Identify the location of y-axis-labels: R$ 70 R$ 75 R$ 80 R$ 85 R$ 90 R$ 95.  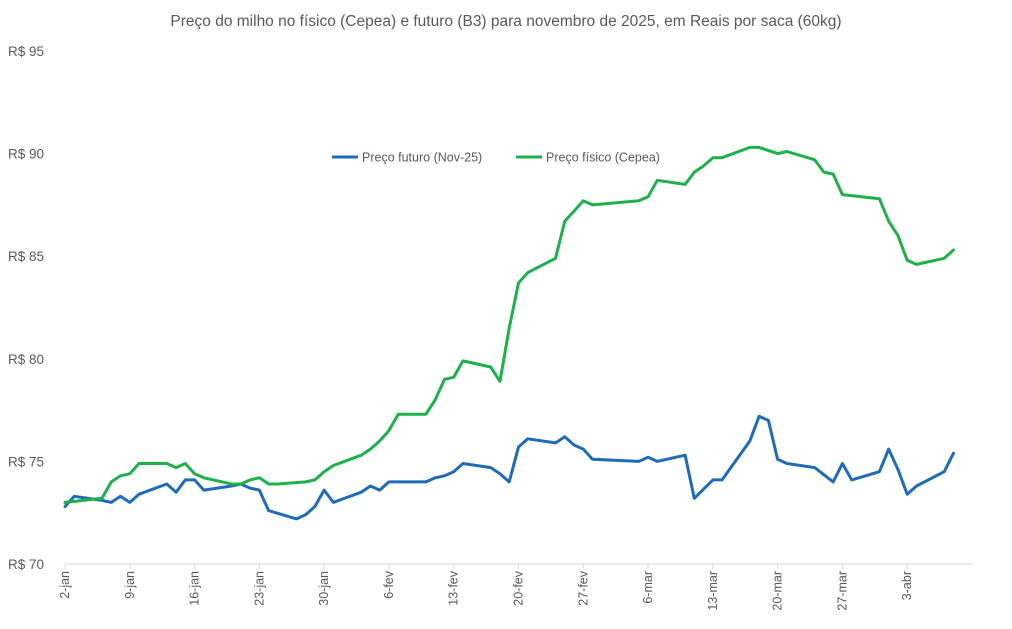
(26, 308).